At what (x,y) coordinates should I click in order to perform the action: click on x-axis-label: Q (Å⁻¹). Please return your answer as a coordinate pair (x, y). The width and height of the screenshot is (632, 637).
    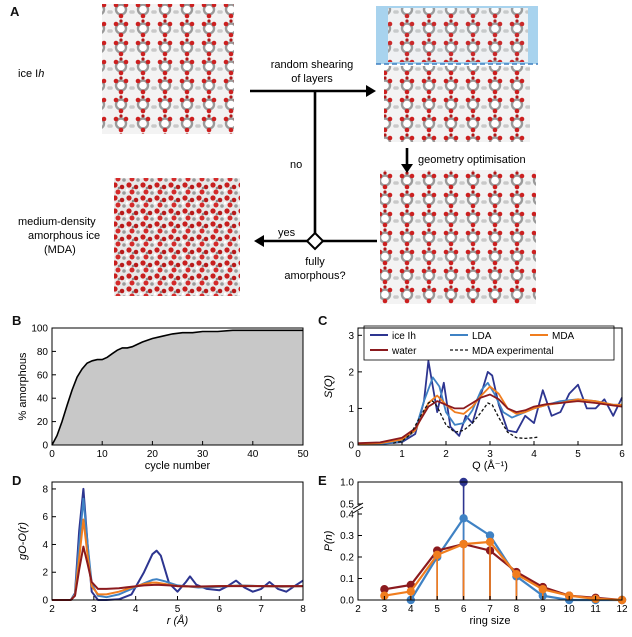
    Looking at the image, I should click on (490, 465).